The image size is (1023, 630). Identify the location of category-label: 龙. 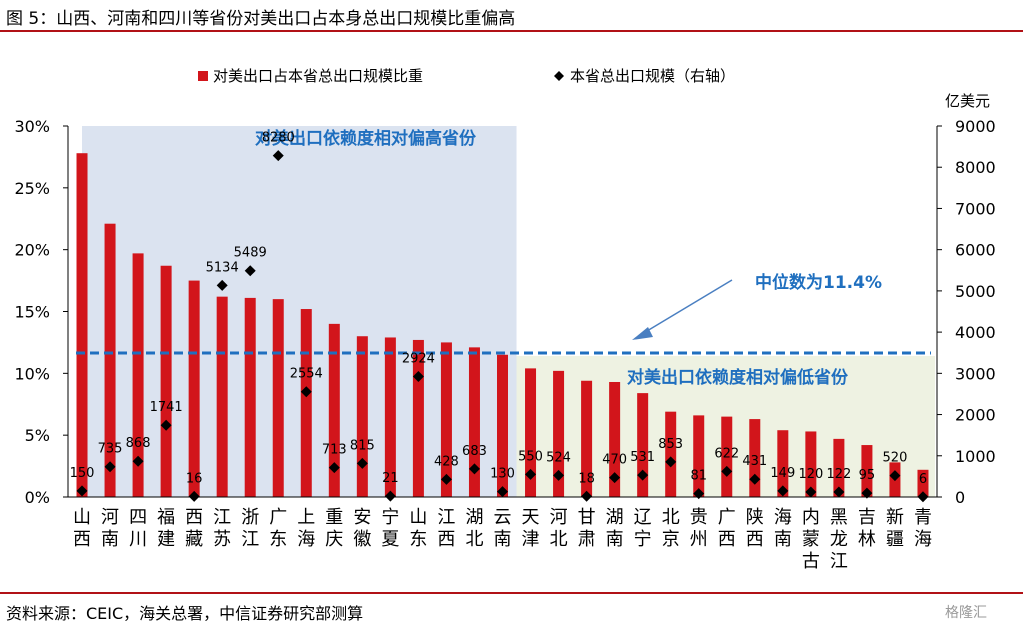
(839, 539).